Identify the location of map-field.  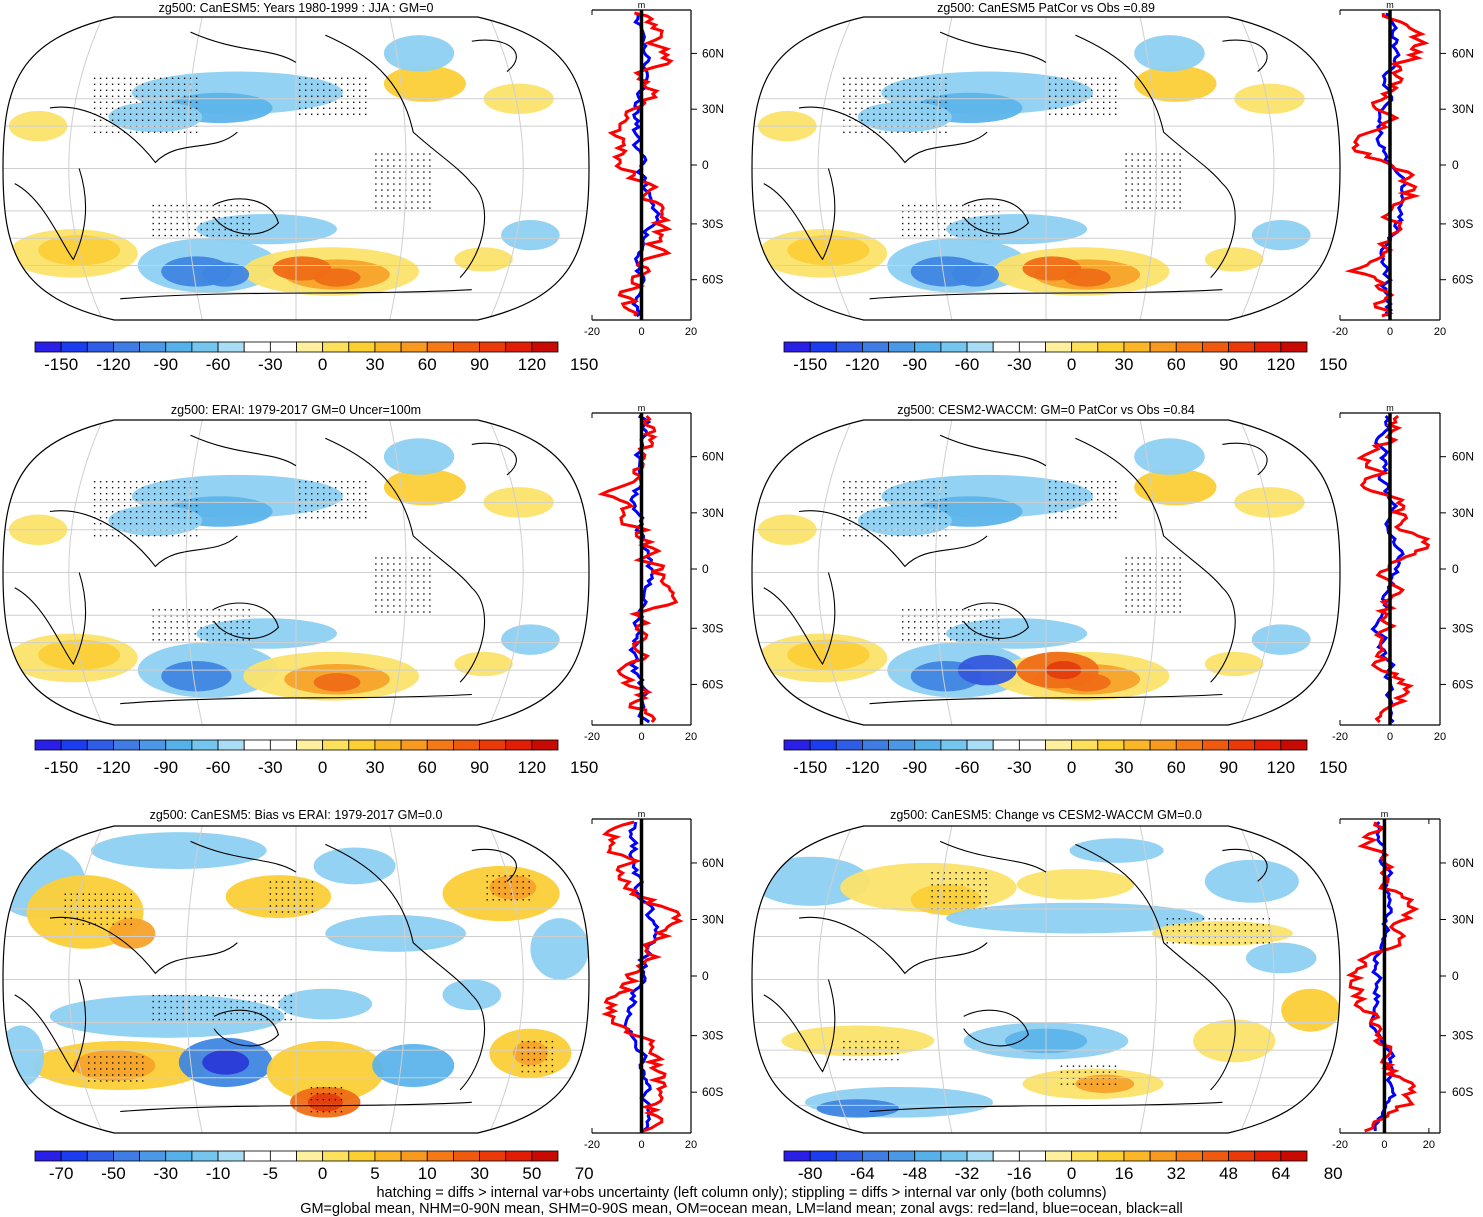
(1046, 979).